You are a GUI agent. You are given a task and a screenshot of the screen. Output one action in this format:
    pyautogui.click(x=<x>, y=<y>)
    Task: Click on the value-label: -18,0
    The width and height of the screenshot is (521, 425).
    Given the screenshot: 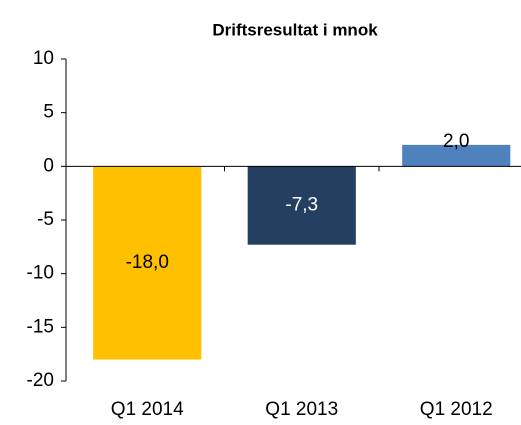 What is the action you would take?
    pyautogui.click(x=147, y=262)
    